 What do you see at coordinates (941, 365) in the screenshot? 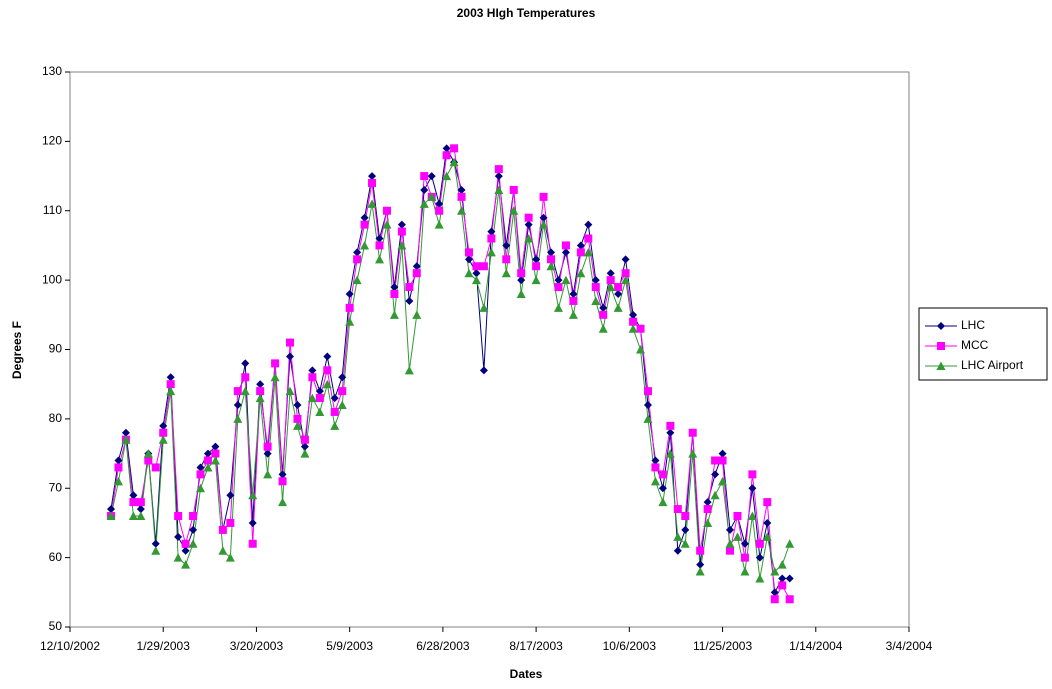
I see `legend-marker` at bounding box center [941, 365].